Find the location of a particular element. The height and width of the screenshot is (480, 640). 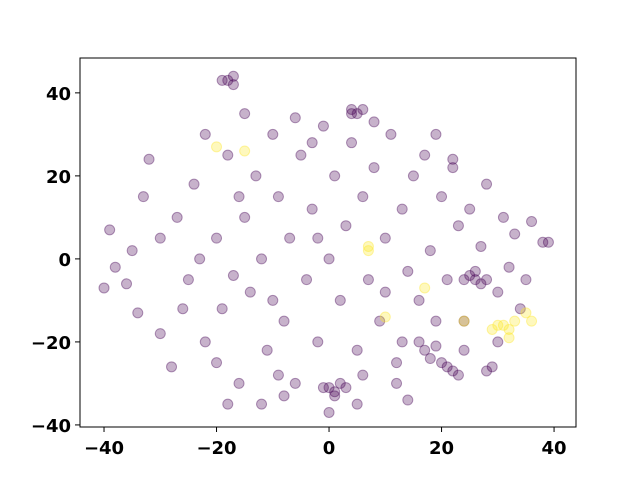

y-tick-label: −20 is located at coordinates (51, 343).